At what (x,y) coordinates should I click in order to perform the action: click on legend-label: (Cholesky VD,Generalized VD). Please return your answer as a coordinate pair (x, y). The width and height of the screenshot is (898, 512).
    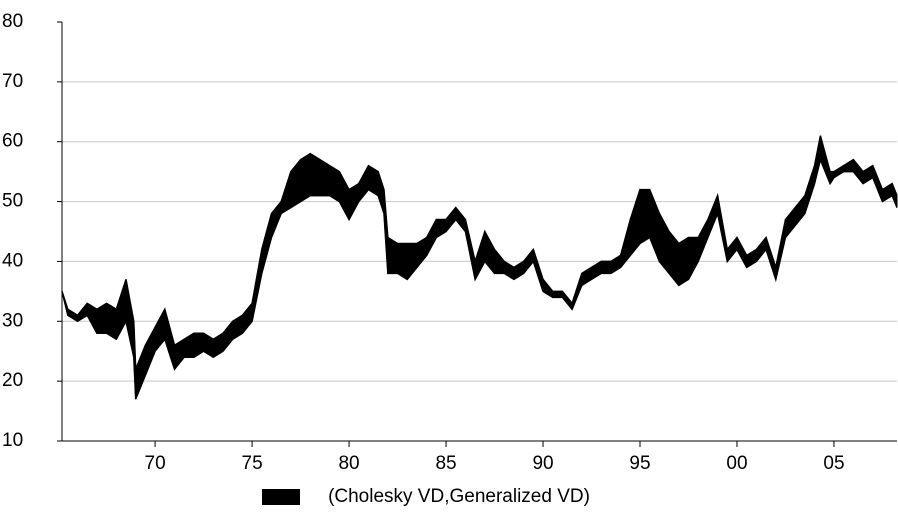
    Looking at the image, I should click on (459, 496).